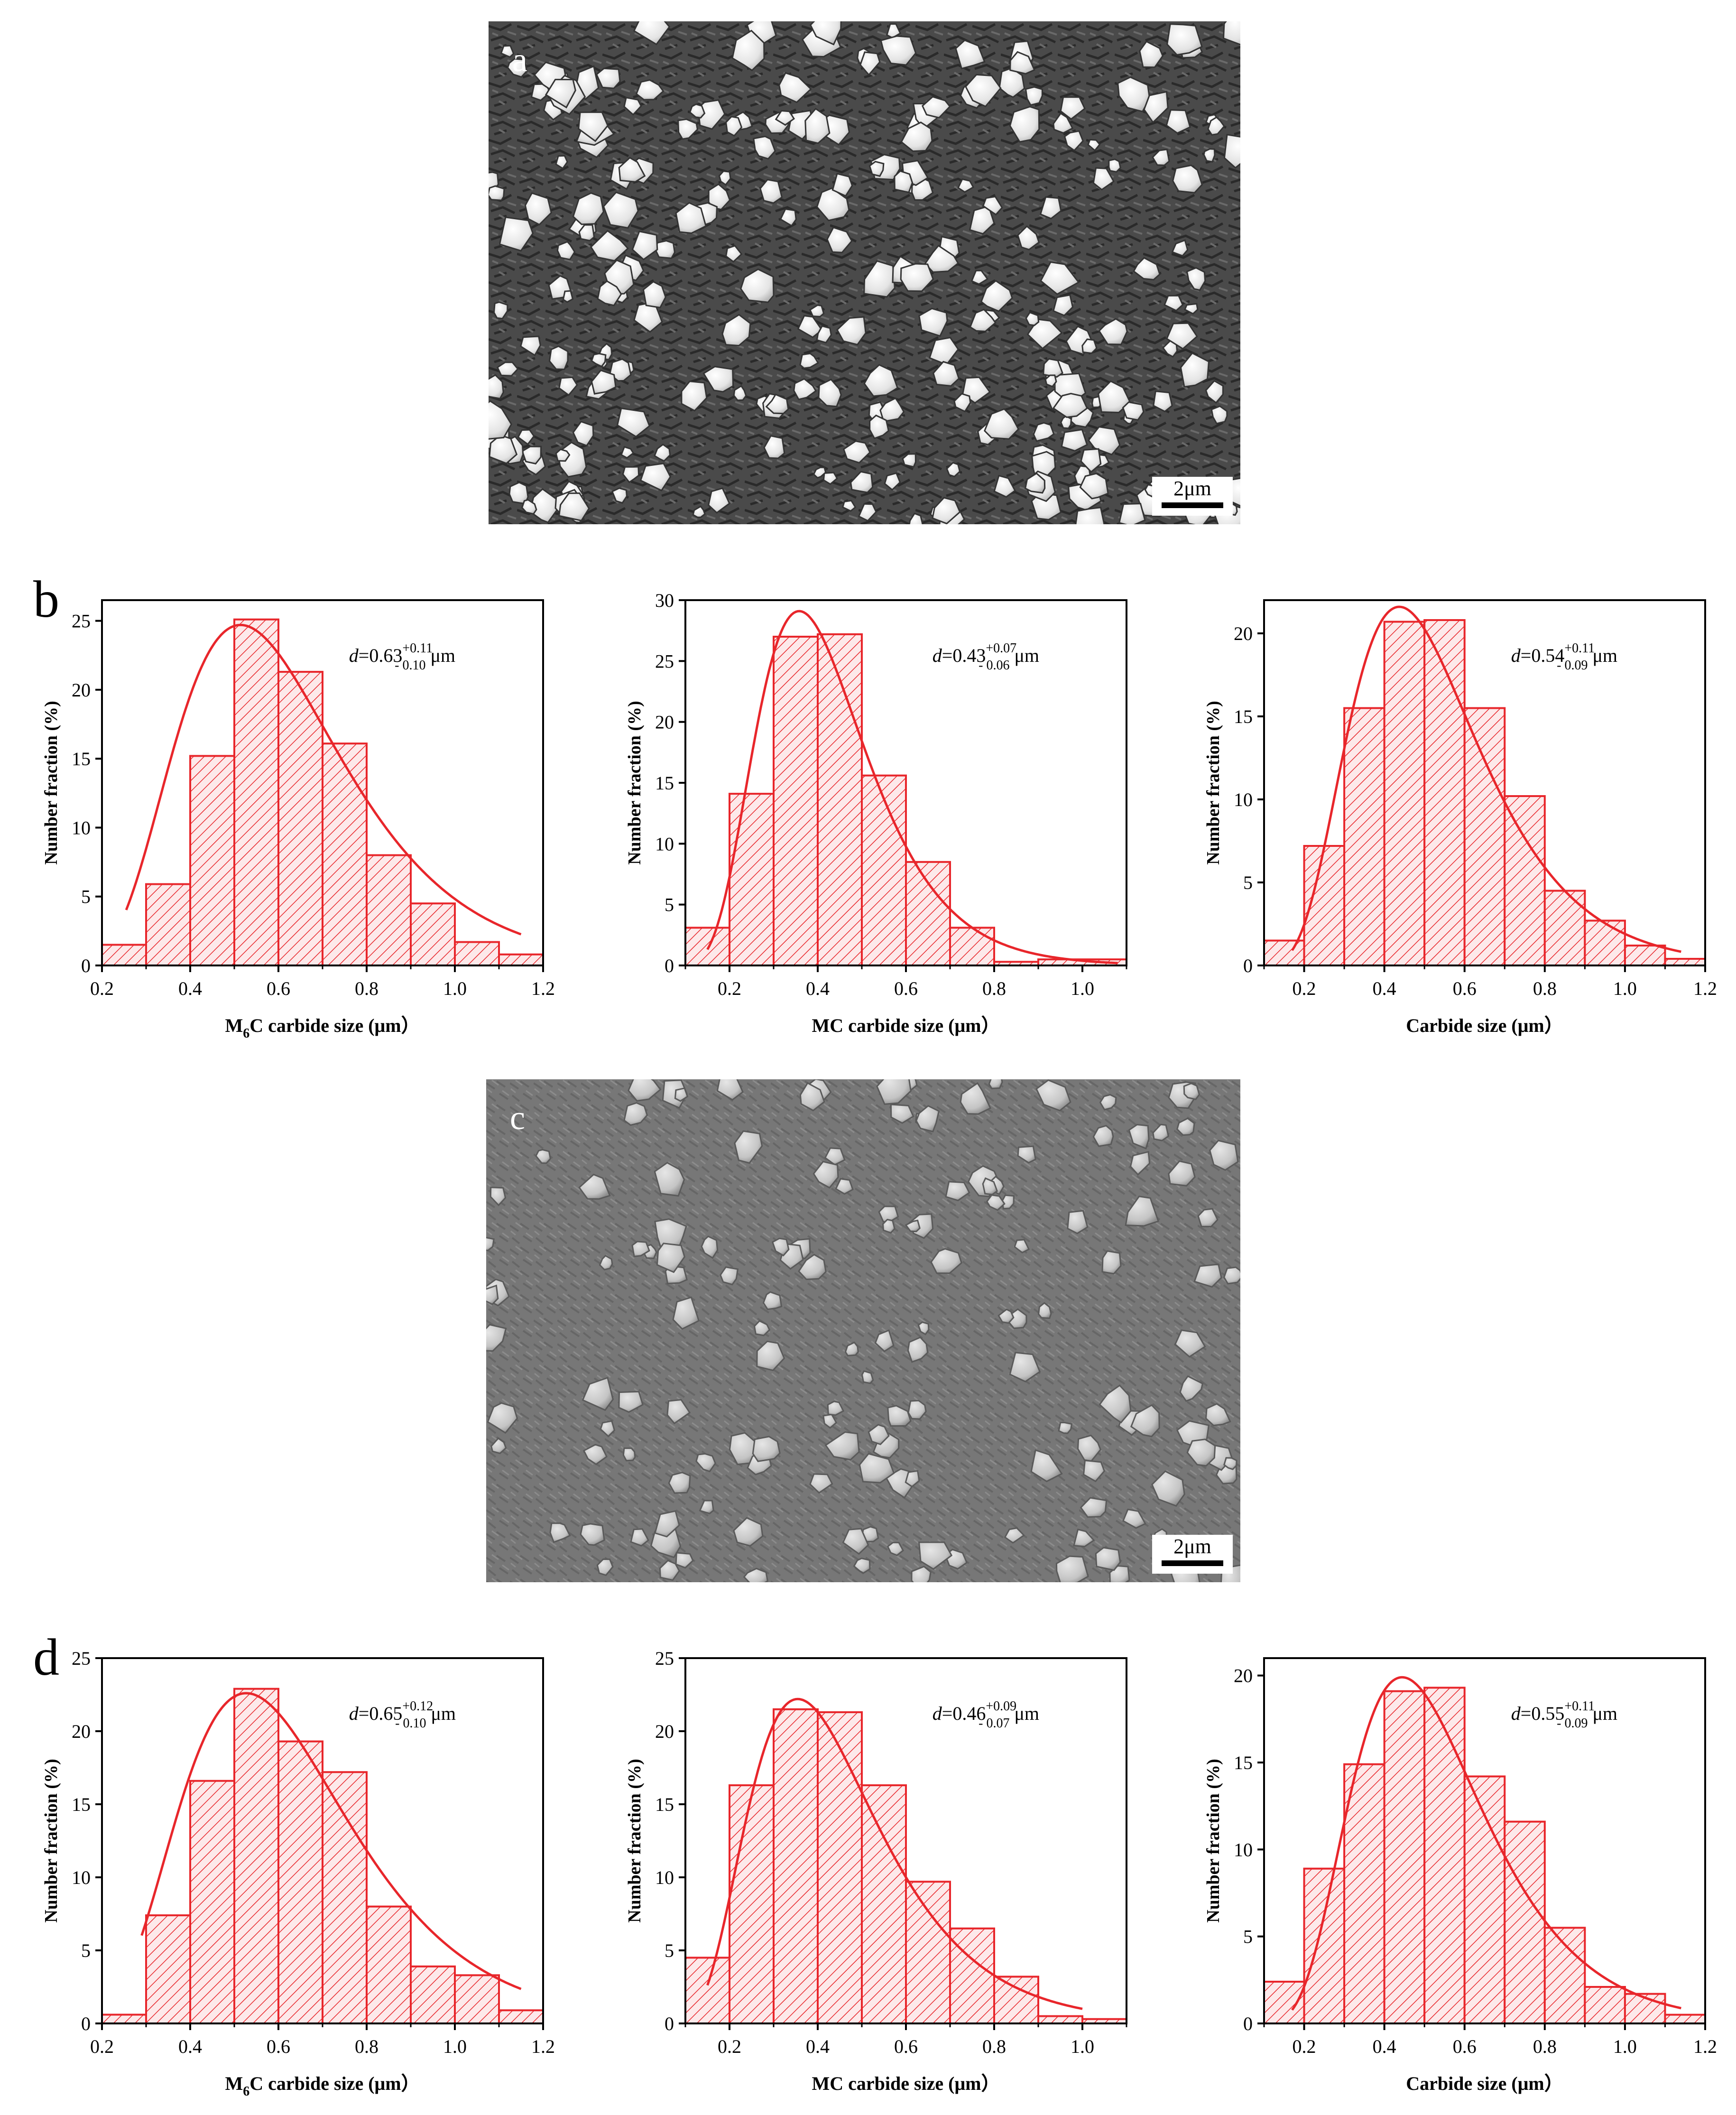 The height and width of the screenshot is (2115, 1736). Describe the element at coordinates (1243, 1763) in the screenshot. I see `y-tick-label: 15` at that location.